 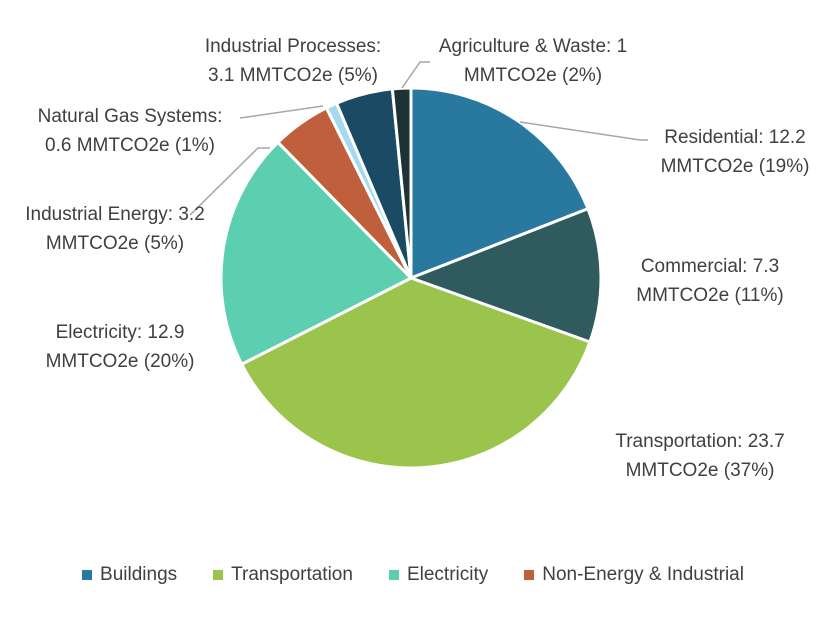 What do you see at coordinates (130, 116) in the screenshot?
I see `data-label-line: Natural Gas Systems:` at bounding box center [130, 116].